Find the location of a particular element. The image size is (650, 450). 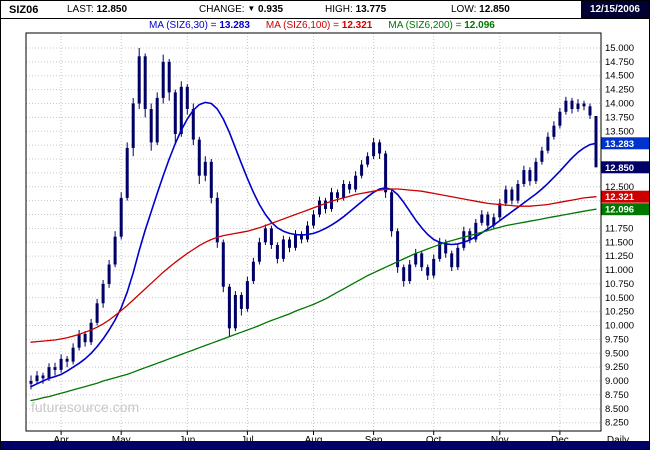

svg-text: 8.500 is located at coordinates (617, 409).